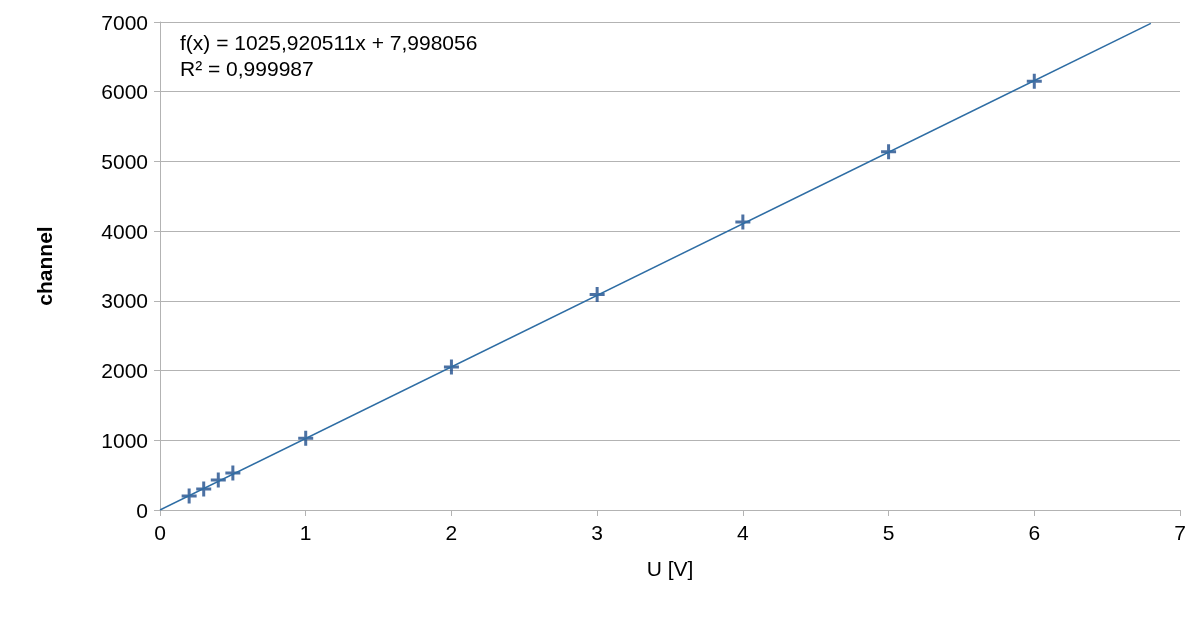  What do you see at coordinates (305, 532) in the screenshot?
I see `x-tick-label: 1` at bounding box center [305, 532].